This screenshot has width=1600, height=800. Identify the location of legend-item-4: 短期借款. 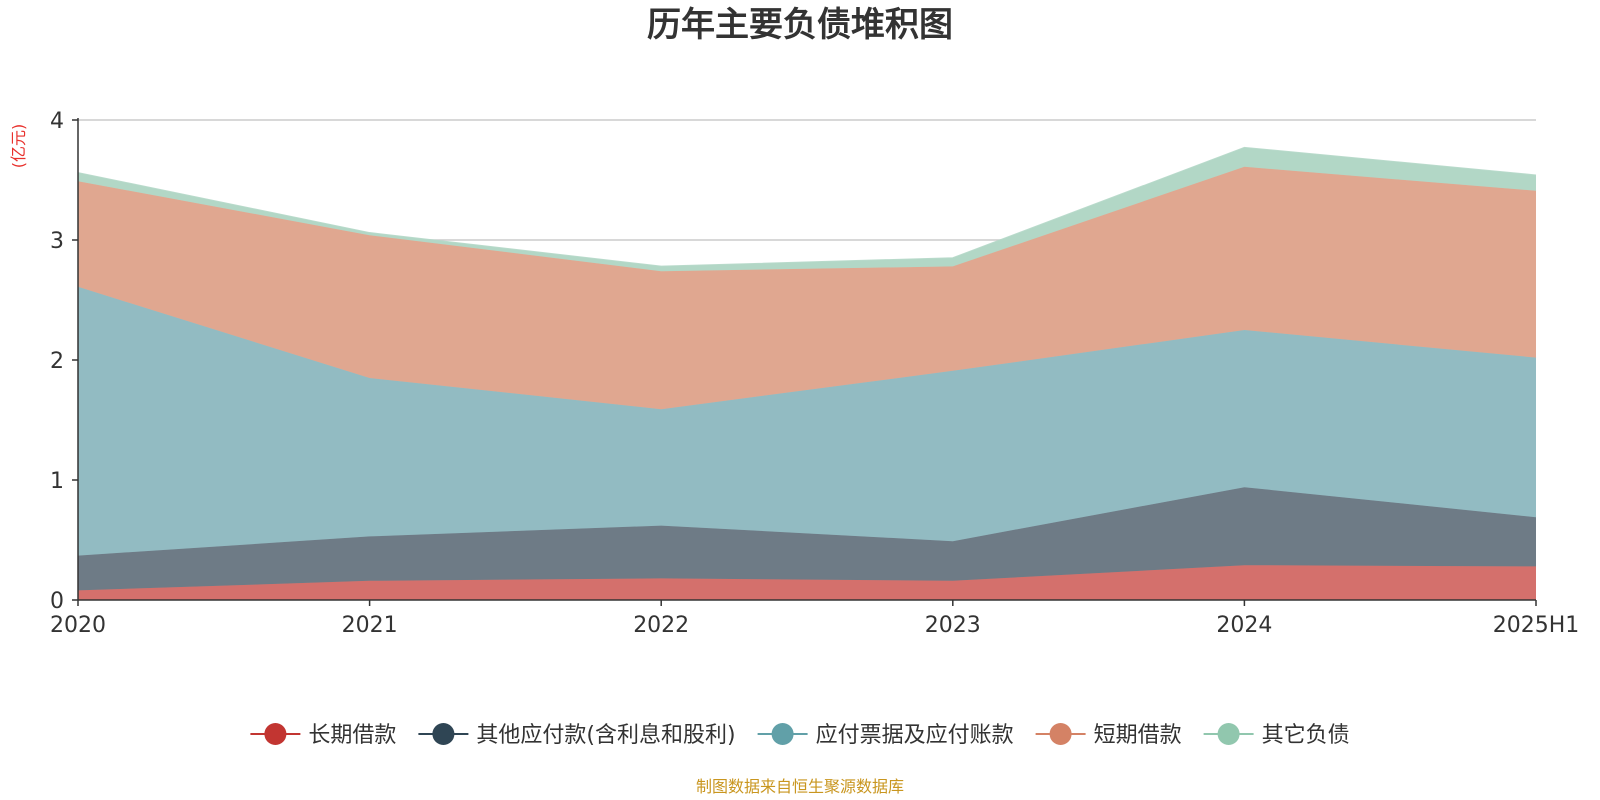
(1108, 735).